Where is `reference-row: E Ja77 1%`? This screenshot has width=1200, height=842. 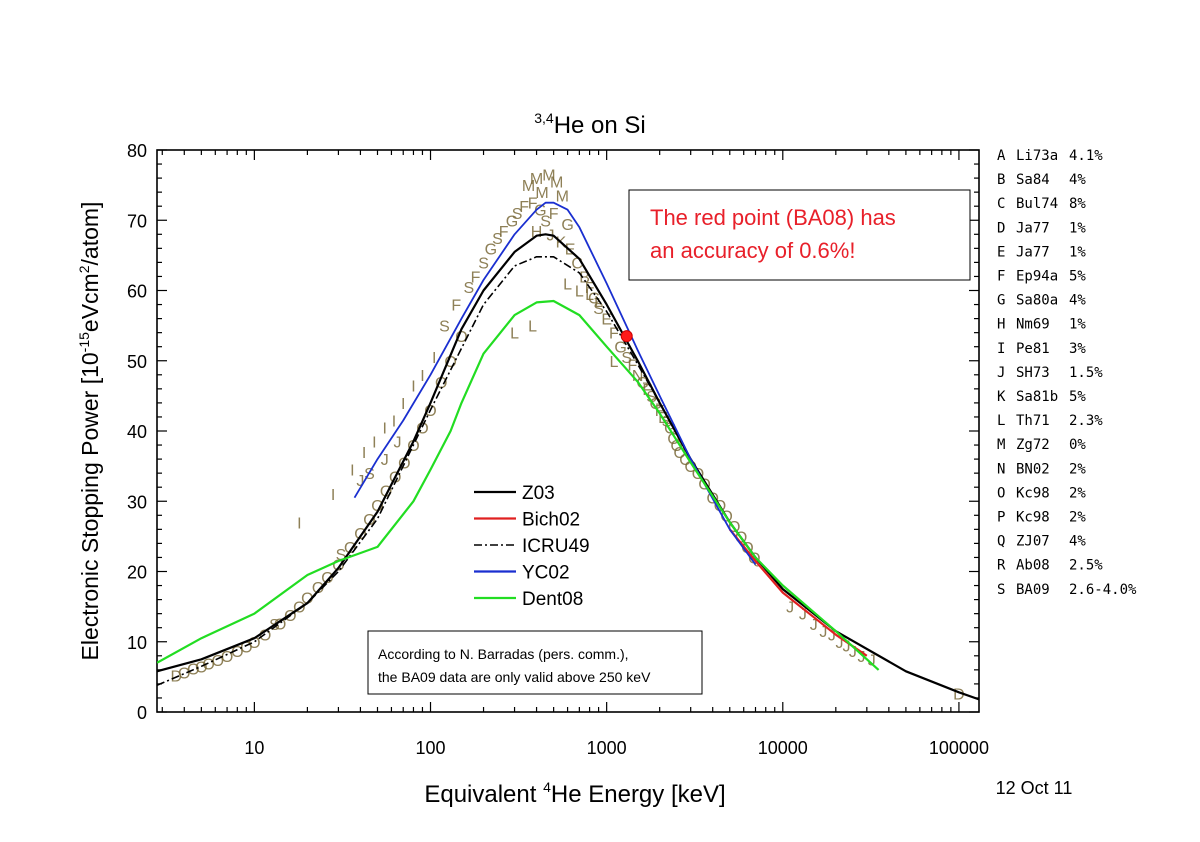 reference-row: E Ja77 1% is located at coordinates (1041, 252).